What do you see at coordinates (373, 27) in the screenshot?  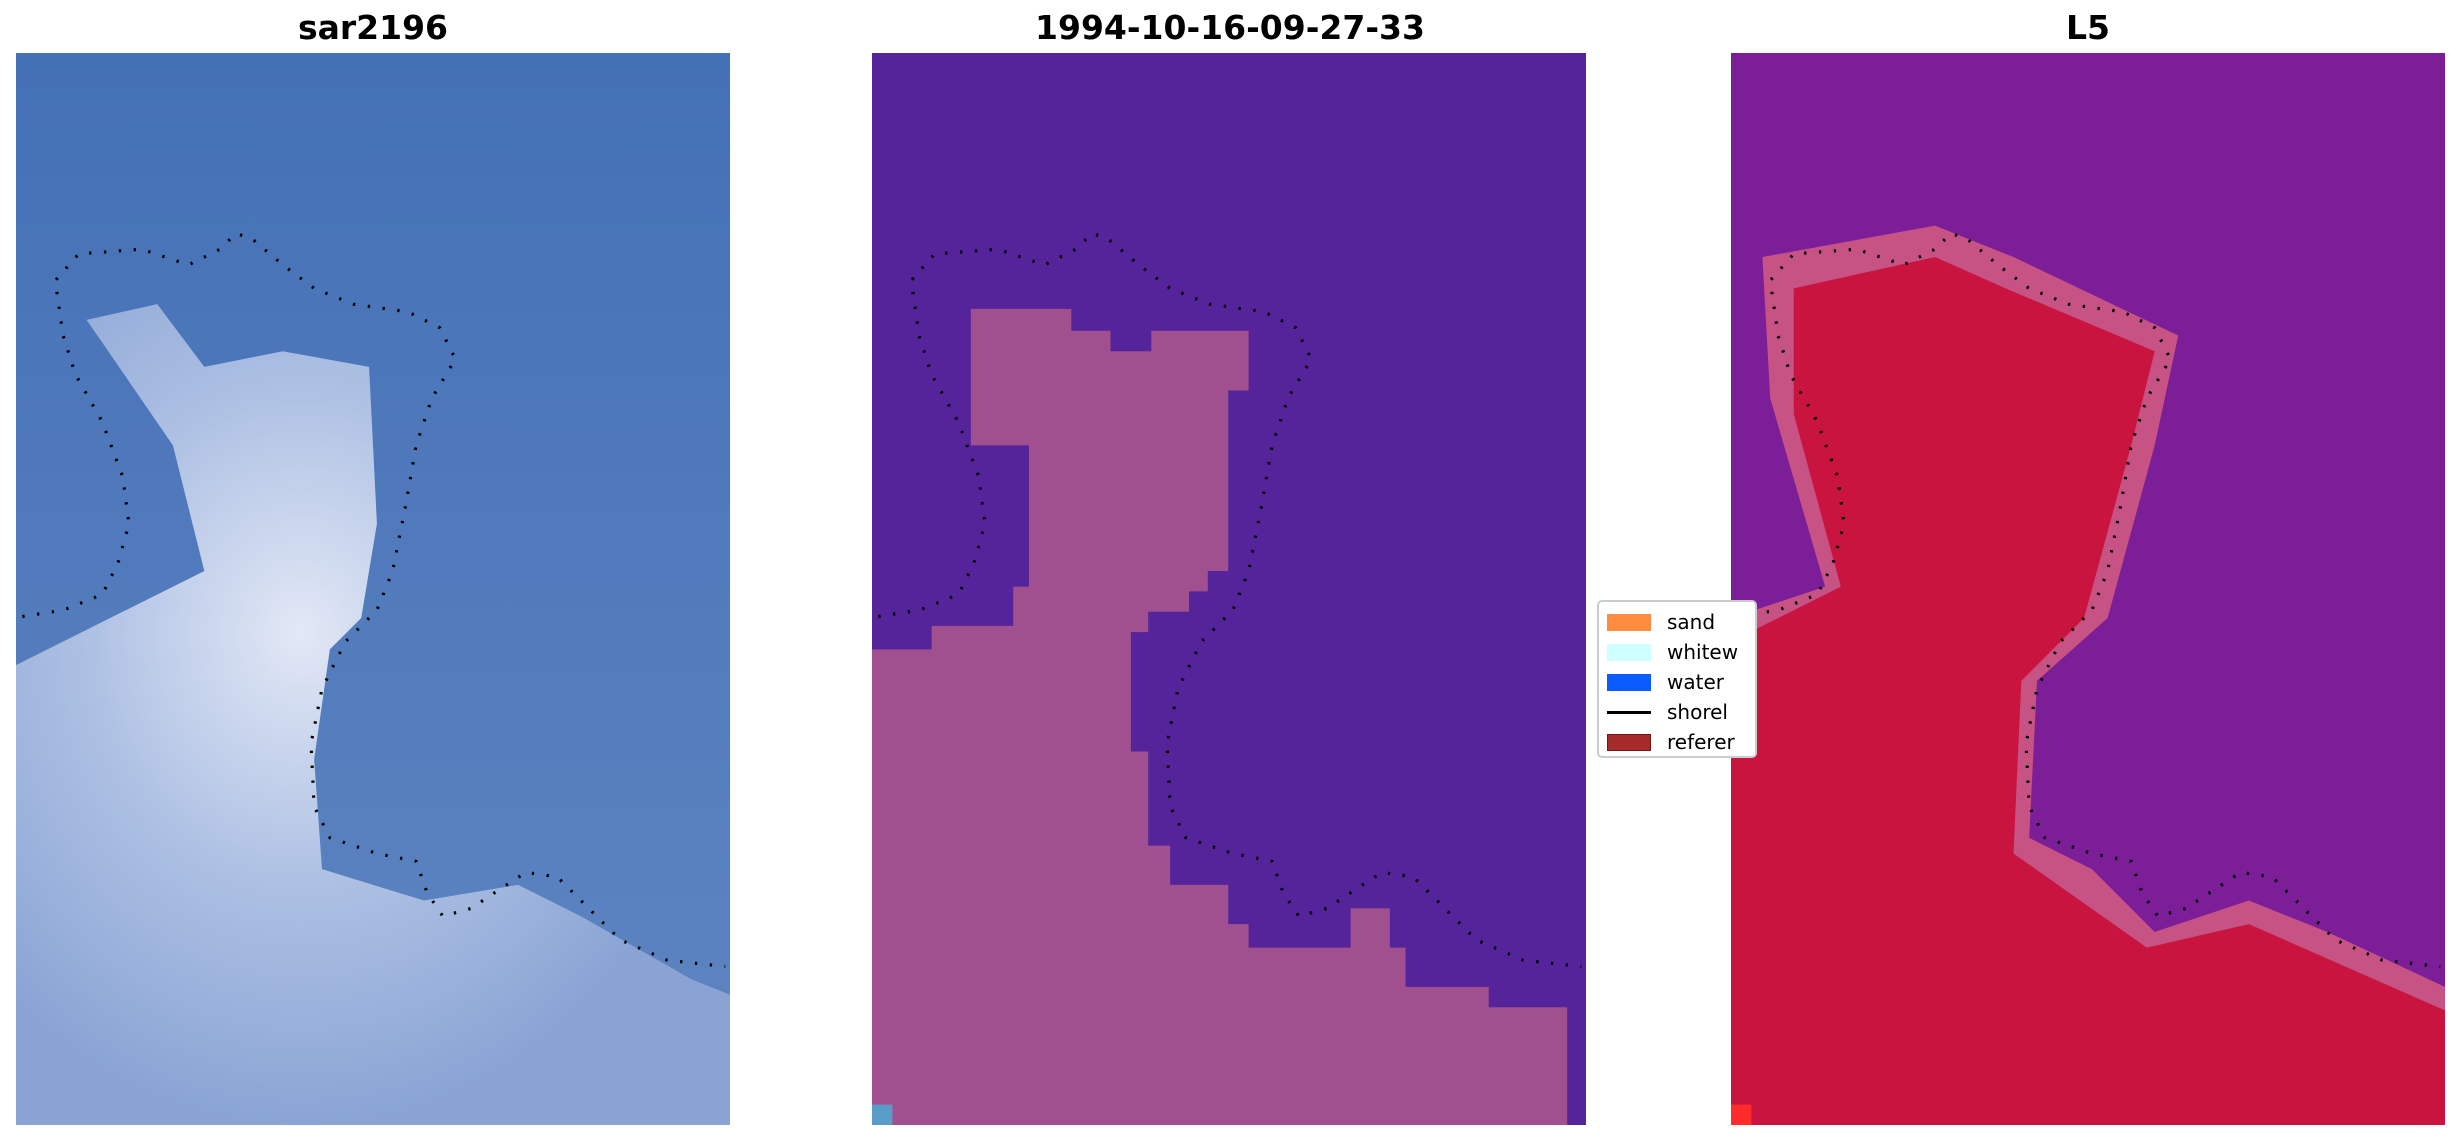 I see `panel-title-1: sar2196` at bounding box center [373, 27].